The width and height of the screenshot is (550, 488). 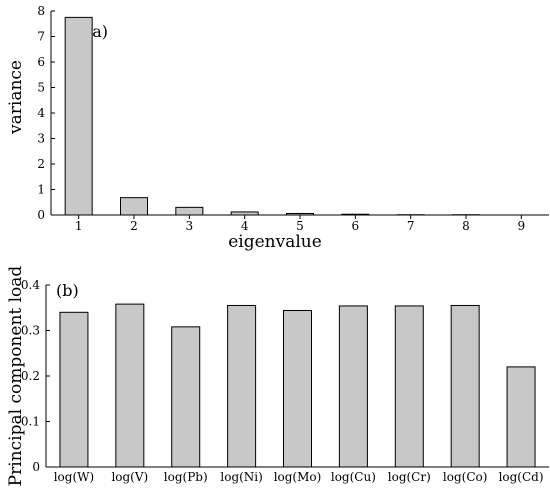 What do you see at coordinates (41, 215) in the screenshot?
I see `chart-a-y-tick-label: 0` at bounding box center [41, 215].